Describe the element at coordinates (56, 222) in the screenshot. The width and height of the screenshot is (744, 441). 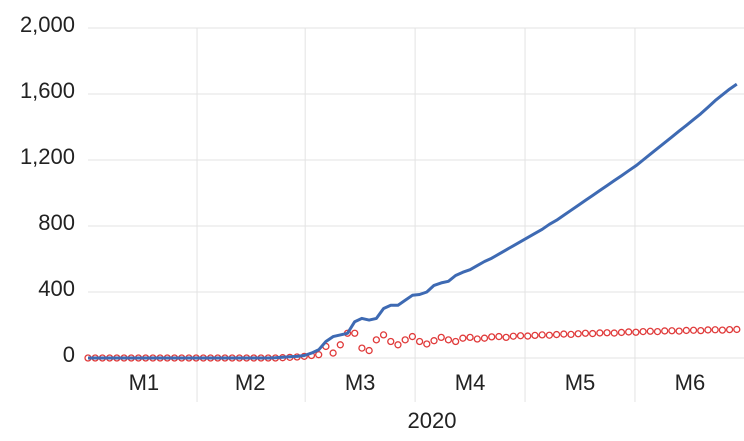
I see `y-tick-label: 800` at that location.